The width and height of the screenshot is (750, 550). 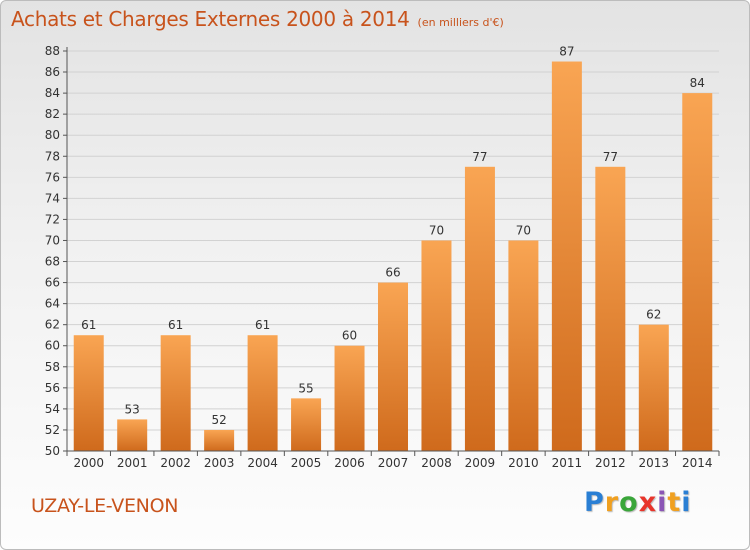 I want to click on y-tick-label: 74, so click(x=52, y=198).